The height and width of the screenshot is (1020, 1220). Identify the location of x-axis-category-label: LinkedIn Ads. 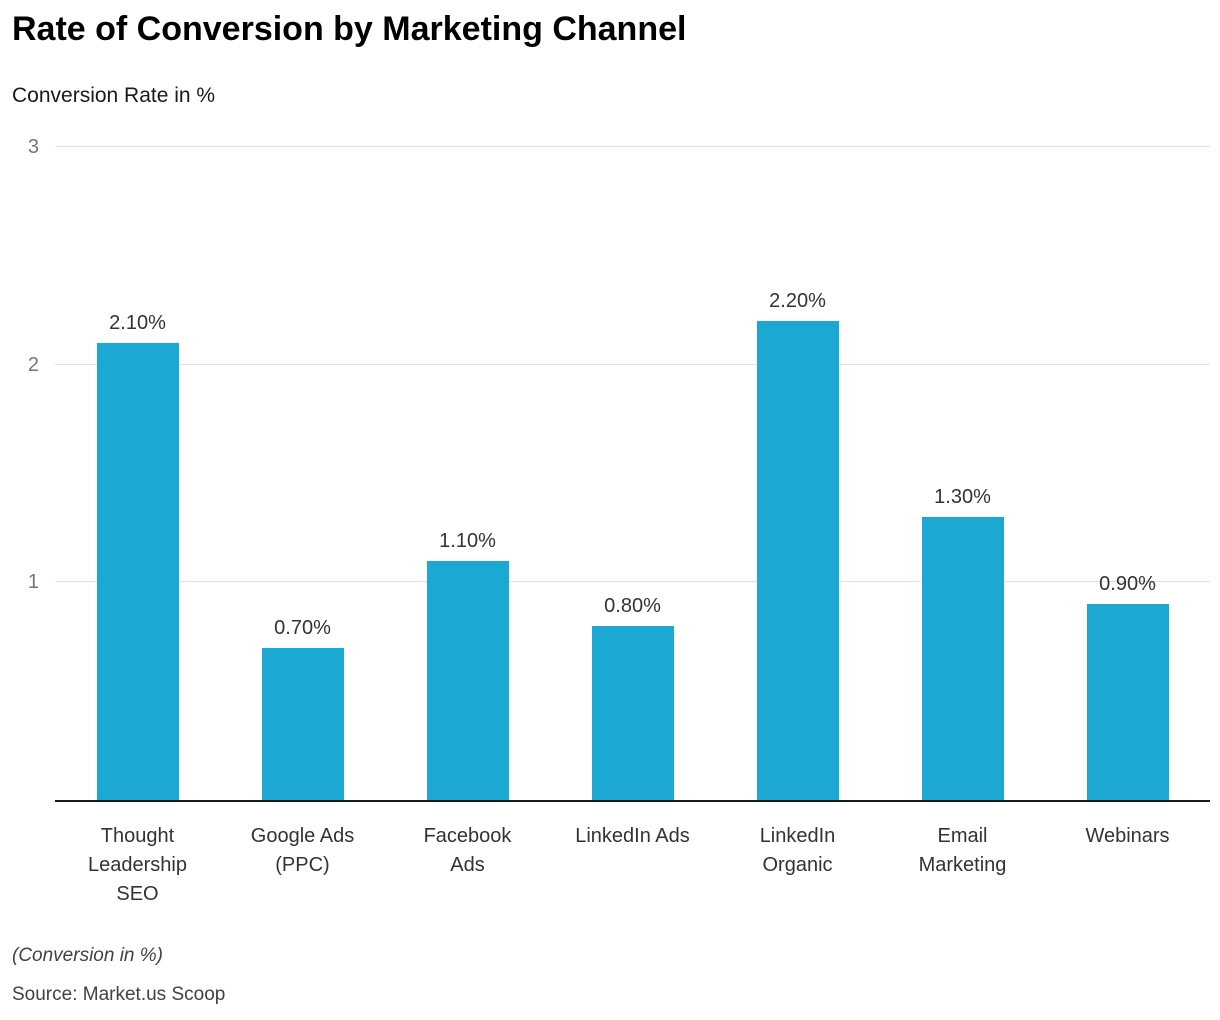
(632, 836).